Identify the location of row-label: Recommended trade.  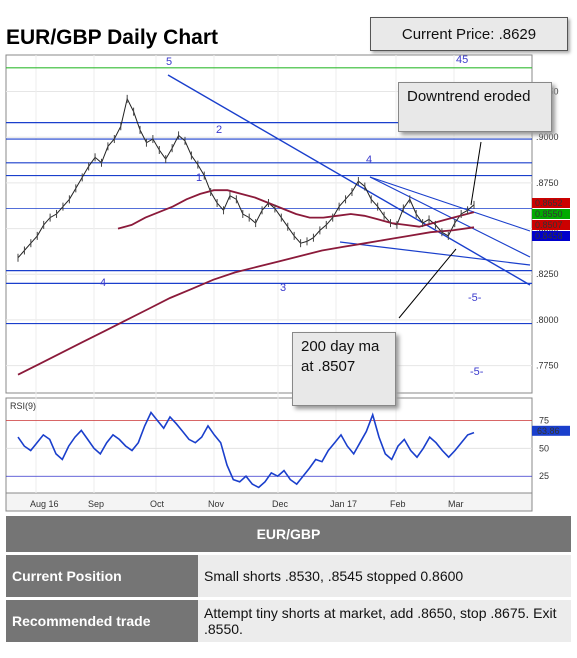
(102, 621).